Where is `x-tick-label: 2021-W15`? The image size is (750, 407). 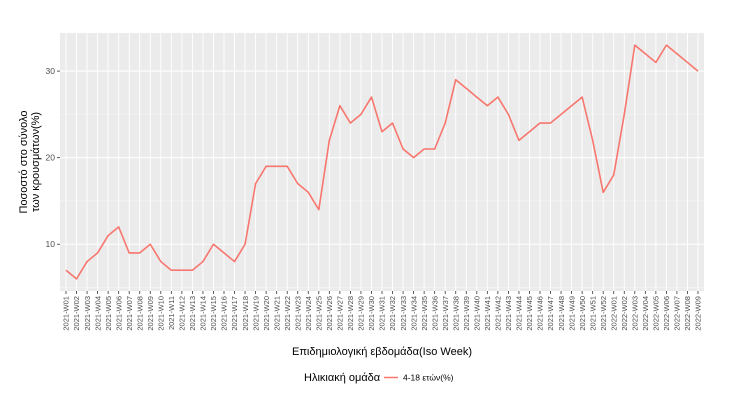 x-tick-label: 2021-W15 is located at coordinates (213, 313).